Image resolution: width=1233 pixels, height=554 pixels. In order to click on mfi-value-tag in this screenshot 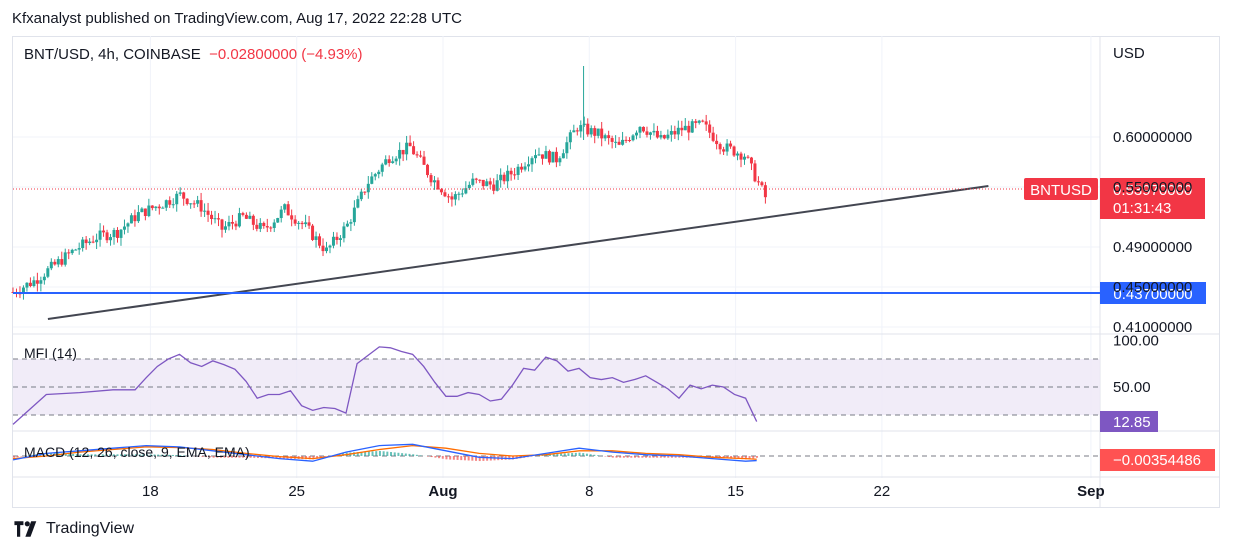, I will do `click(1129, 421)`.